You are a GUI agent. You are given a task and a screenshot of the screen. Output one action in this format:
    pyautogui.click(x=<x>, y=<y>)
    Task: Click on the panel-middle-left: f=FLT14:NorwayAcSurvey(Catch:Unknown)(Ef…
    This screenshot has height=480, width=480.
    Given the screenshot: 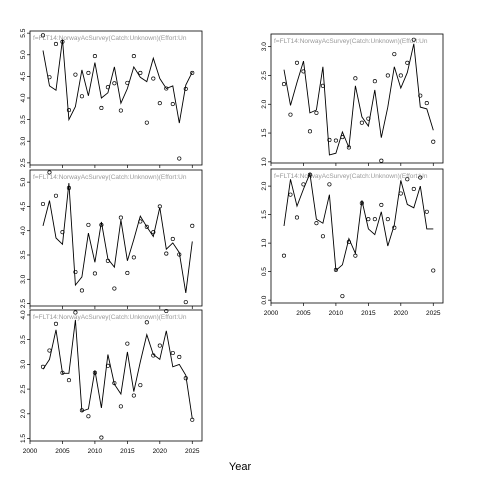 What is the action you would take?
    pyautogui.click(x=111, y=239)
    